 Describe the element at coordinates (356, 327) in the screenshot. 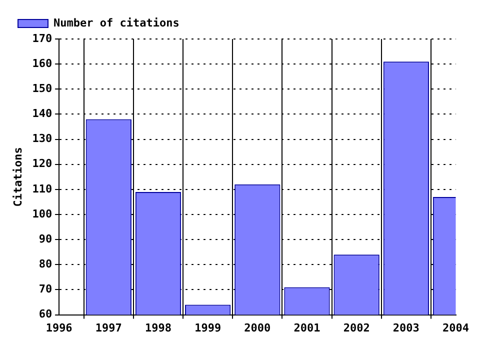

I see `x-tick-label: 2002` at that location.